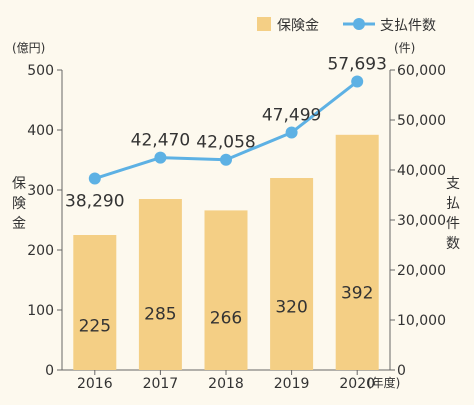 This screenshot has width=474, height=405. What do you see at coordinates (357, 384) in the screenshot?
I see `x-axis-tick-label: 2020` at bounding box center [357, 384].